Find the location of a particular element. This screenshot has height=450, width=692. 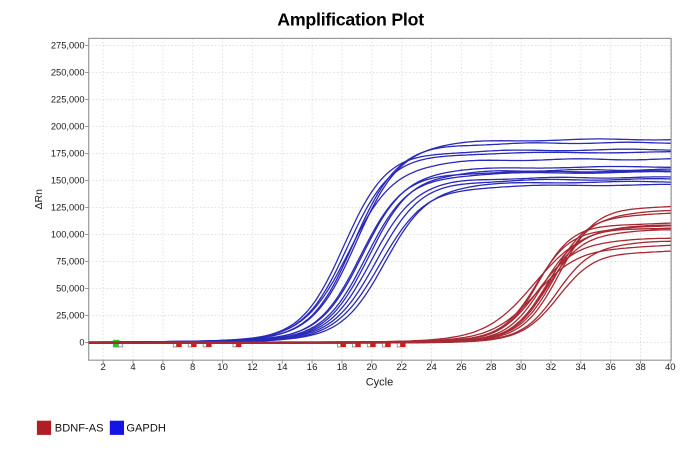

svg-text: 100,000 is located at coordinates (68, 235).